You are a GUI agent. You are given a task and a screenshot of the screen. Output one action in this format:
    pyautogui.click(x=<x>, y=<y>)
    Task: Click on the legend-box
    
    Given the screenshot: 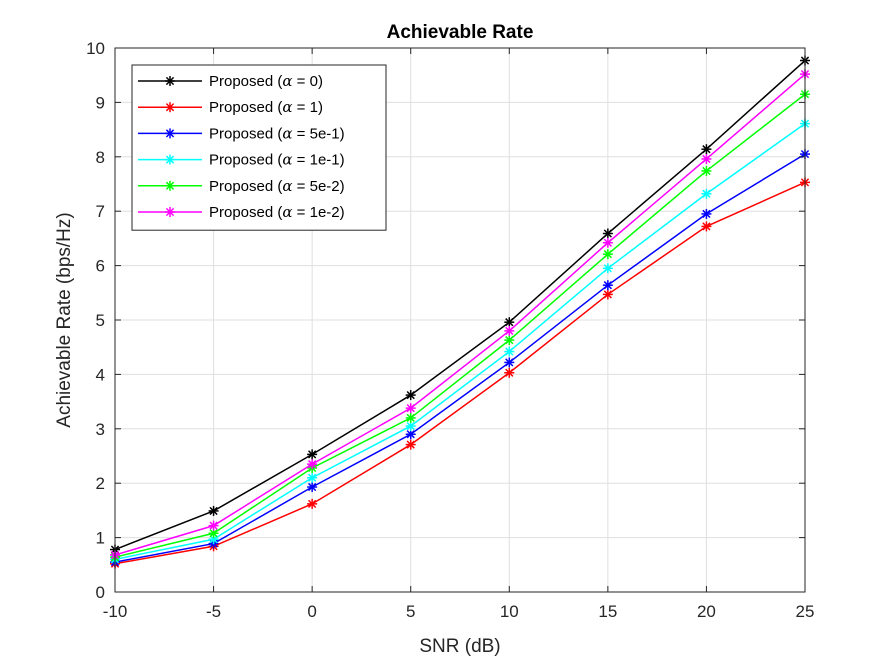 What is the action you would take?
    pyautogui.click(x=259, y=147)
    